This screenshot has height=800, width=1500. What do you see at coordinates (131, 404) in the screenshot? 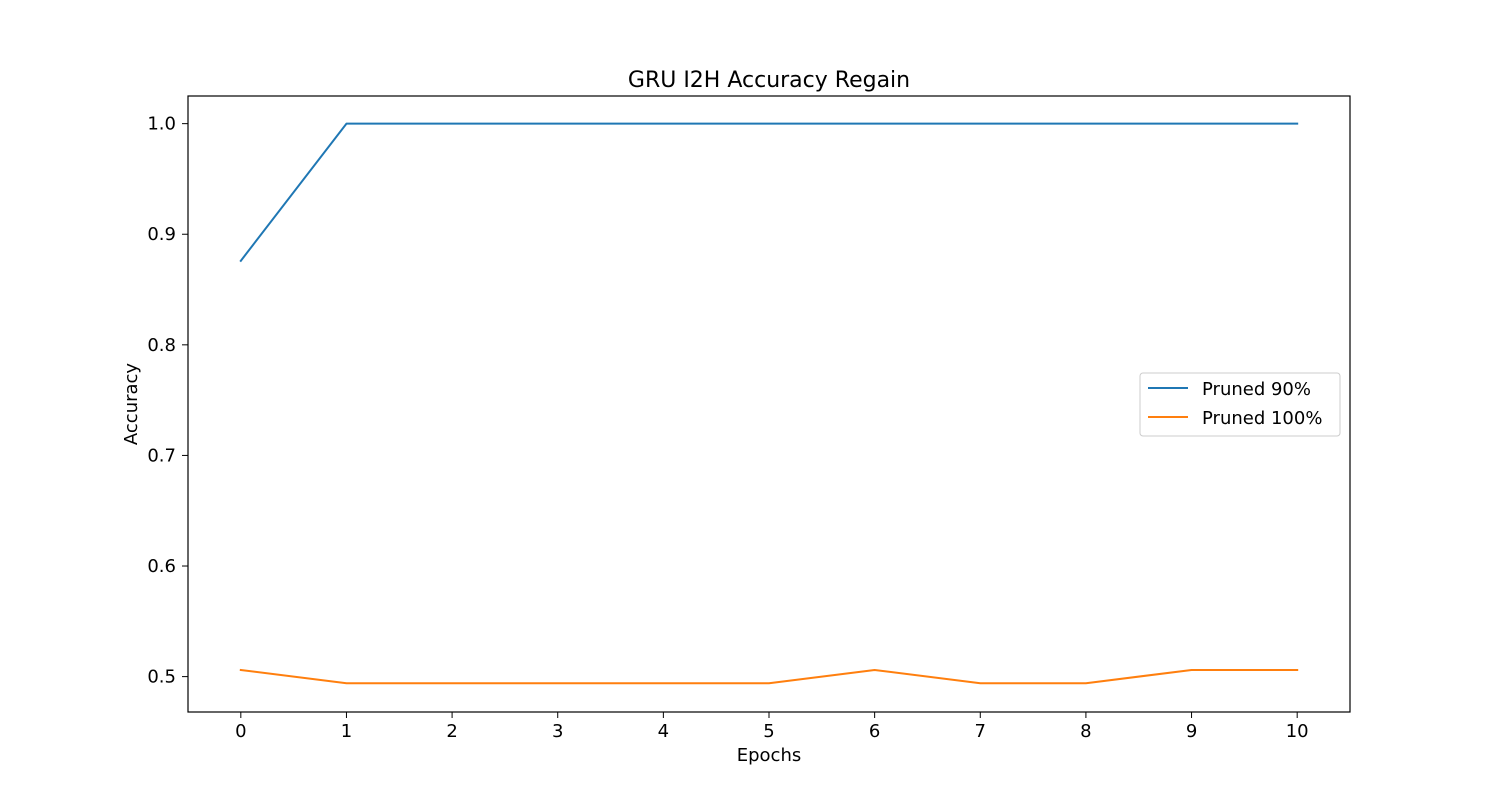
I see `y-axis-label: Accuracy` at bounding box center [131, 404].